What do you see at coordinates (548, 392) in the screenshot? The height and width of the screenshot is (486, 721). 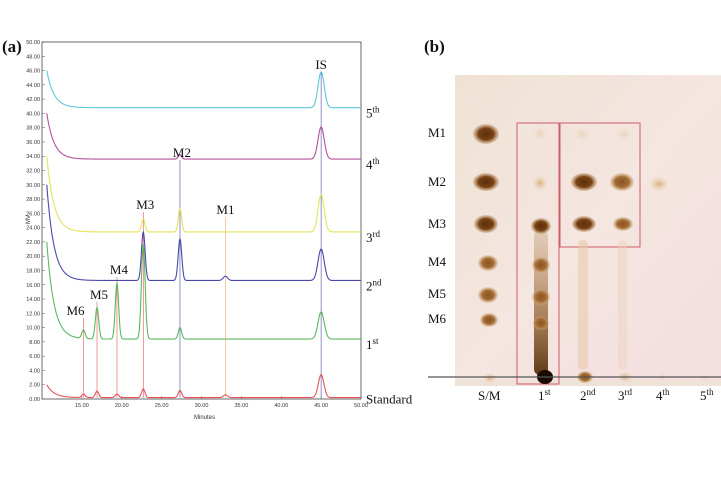 I see `tlc-lane-label-sup: st` at bounding box center [548, 392].